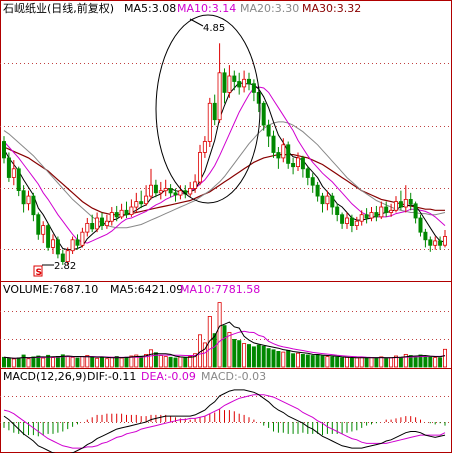  Describe the element at coordinates (196, 22) in the screenshot. I see `high-marker-arrow` at that location.